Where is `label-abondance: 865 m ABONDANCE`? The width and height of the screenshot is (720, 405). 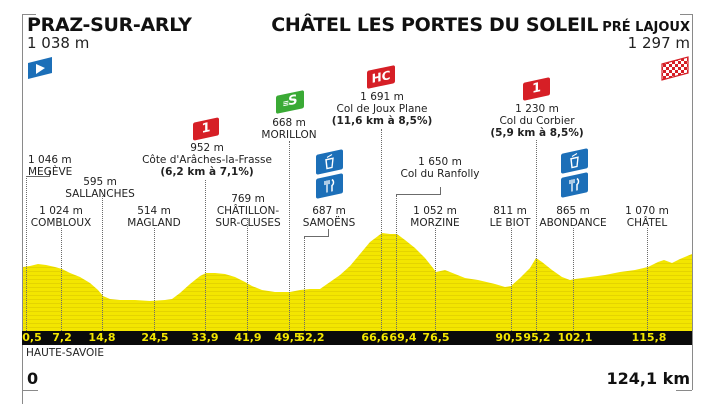
label-abondance: 865 m ABONDANCE is located at coordinates (572, 217).